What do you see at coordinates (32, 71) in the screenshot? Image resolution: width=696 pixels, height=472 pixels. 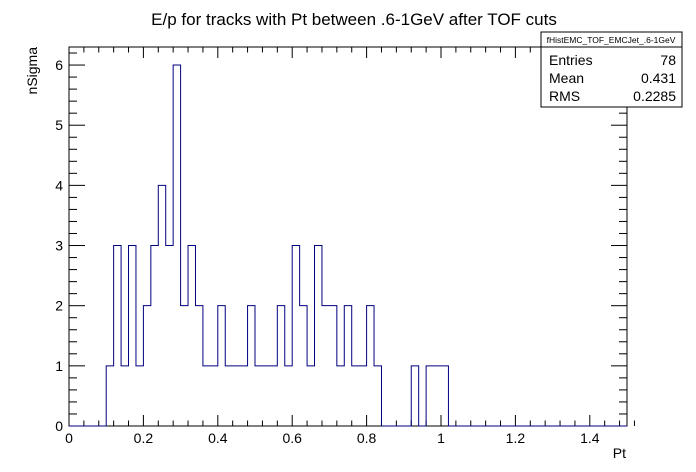 I see `y-axis-label: nSigma` at bounding box center [32, 71].